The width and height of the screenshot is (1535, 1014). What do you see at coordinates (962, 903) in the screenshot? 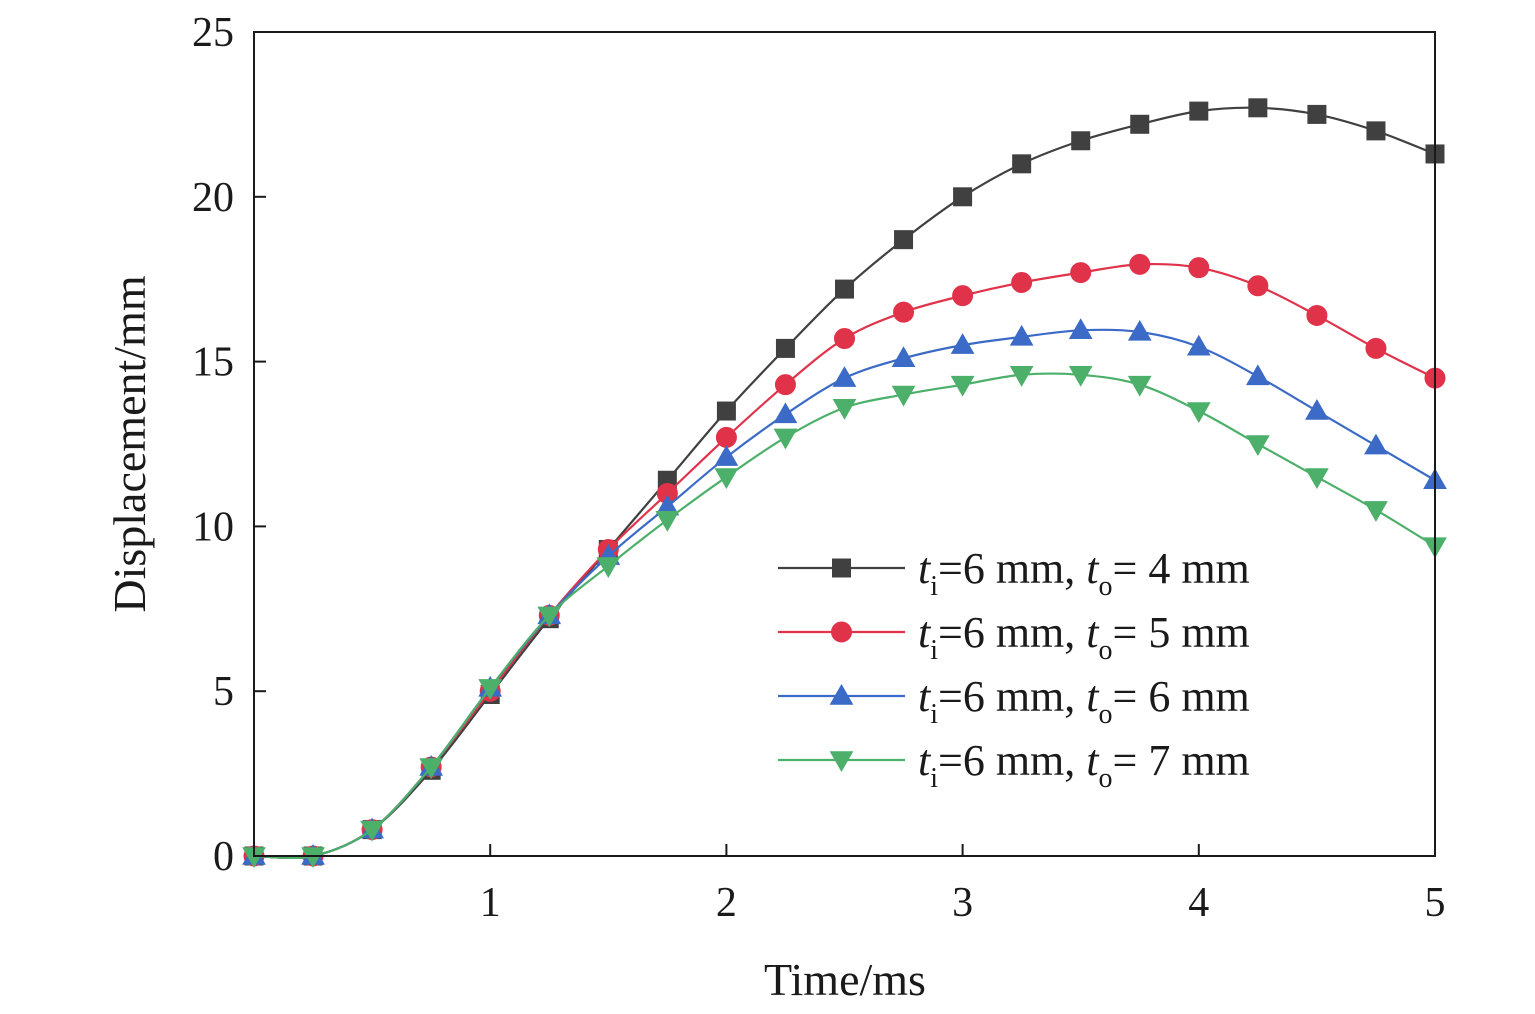
I see `x-tick-label: 3` at bounding box center [962, 903].